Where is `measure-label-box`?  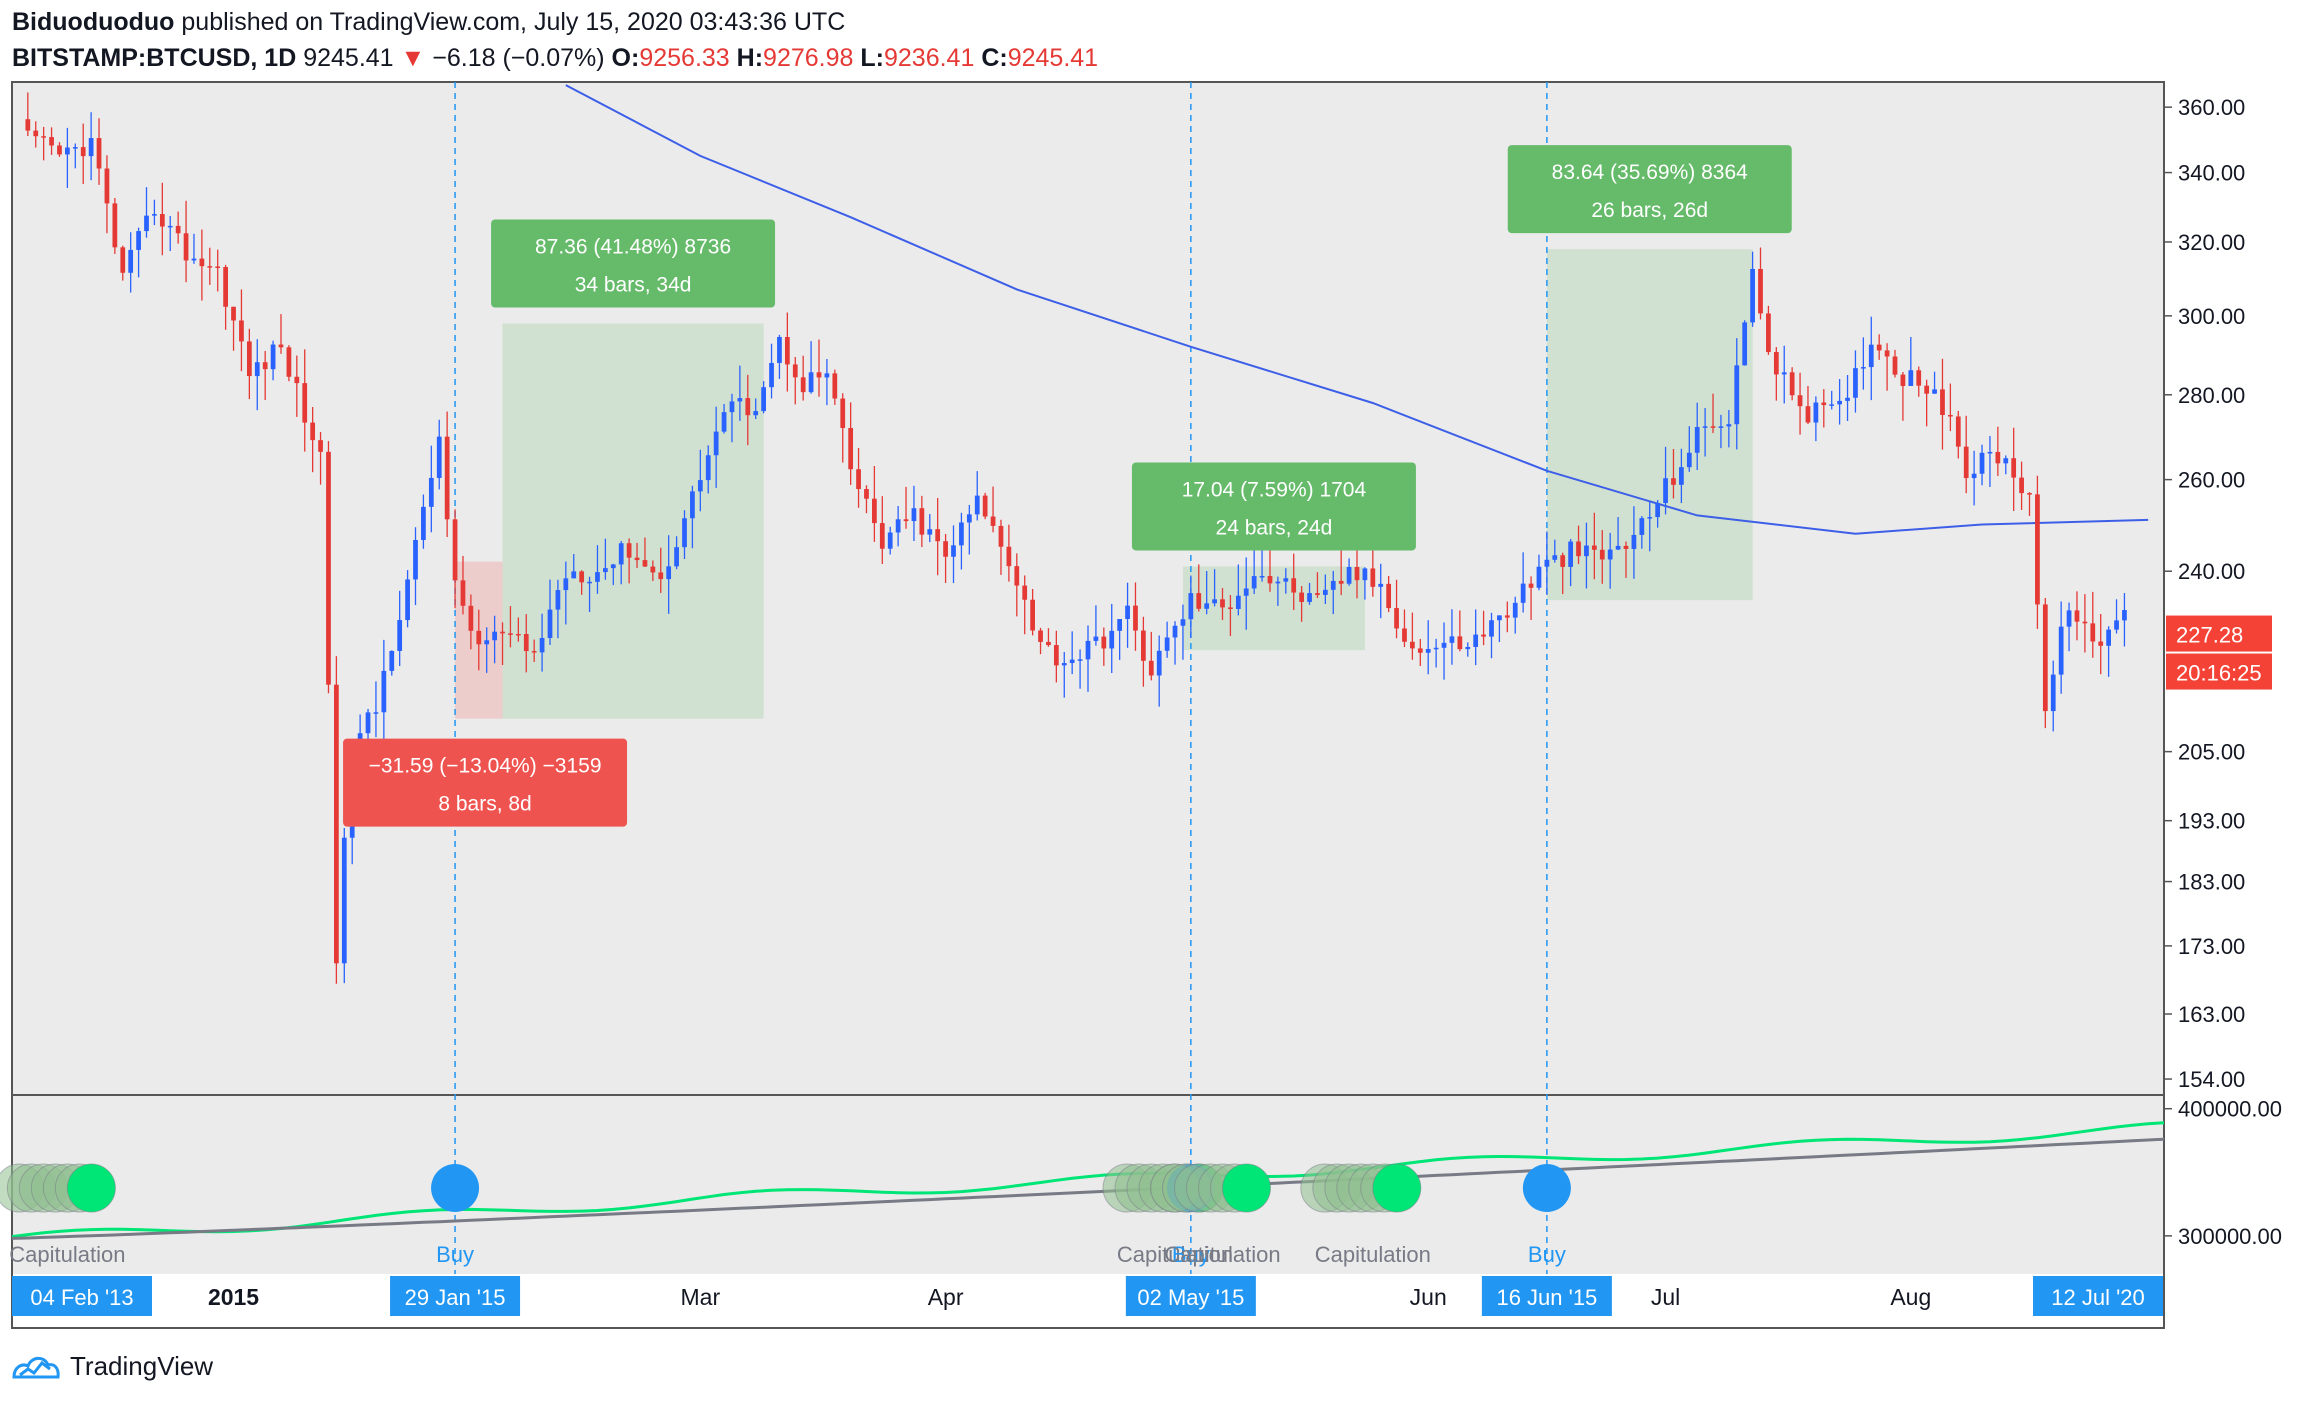 measure-label-box is located at coordinates (633, 263).